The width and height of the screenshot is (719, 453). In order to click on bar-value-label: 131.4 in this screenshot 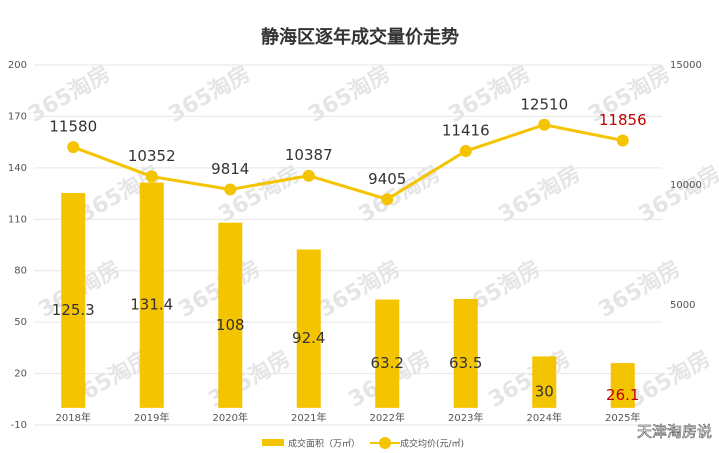, I will do `click(151, 305)`.